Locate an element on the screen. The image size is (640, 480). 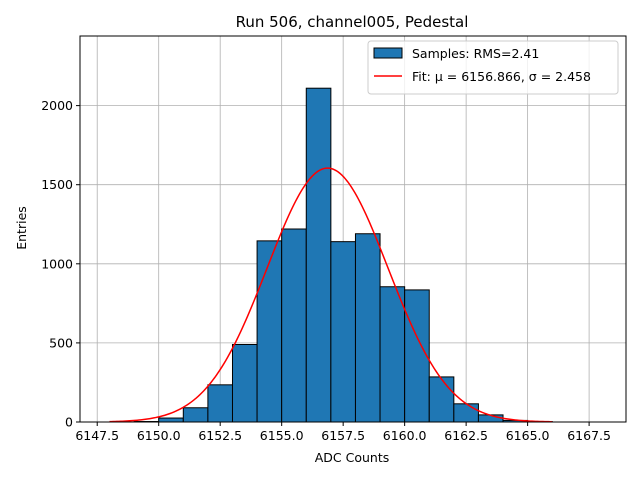
x-tick-label-0: 6147.5 is located at coordinates (97, 435).